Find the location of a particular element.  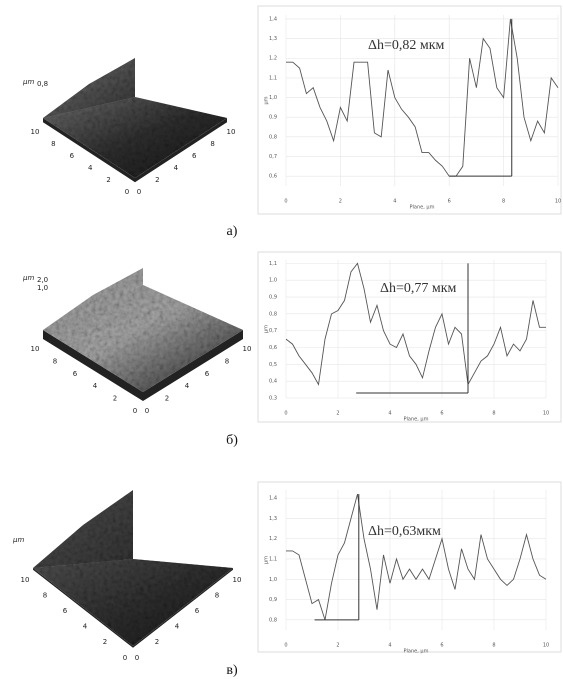

y-tick-label: 0,4 is located at coordinates (273, 382).